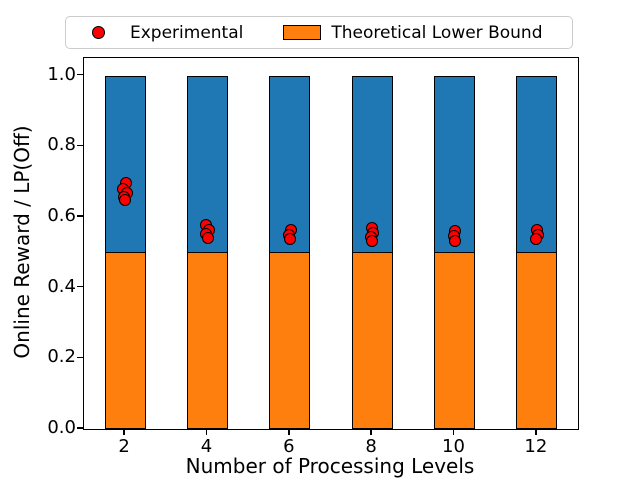  Describe the element at coordinates (207, 340) in the screenshot. I see `bar-segment-lower-bound-bar-x4` at that location.